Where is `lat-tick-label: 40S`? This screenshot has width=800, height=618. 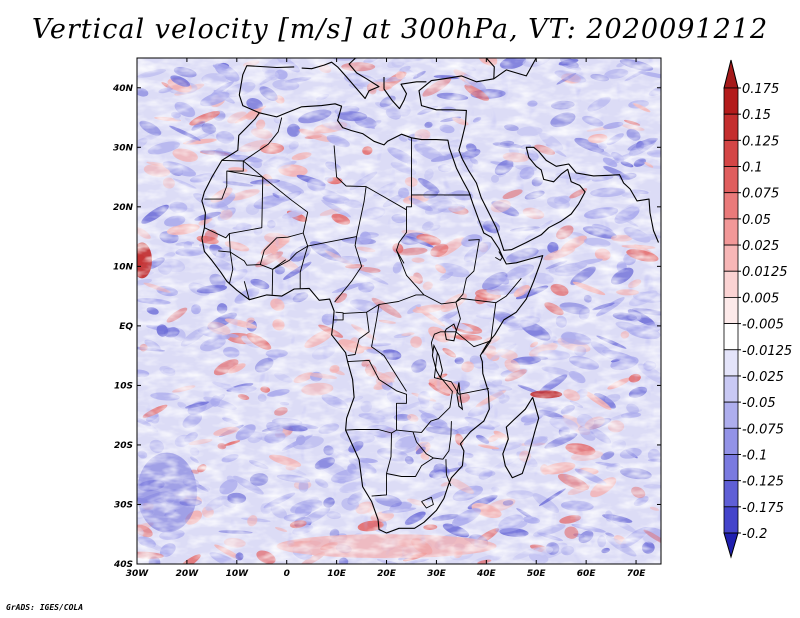 lat-tick-label: 40S is located at coordinates (123, 565).